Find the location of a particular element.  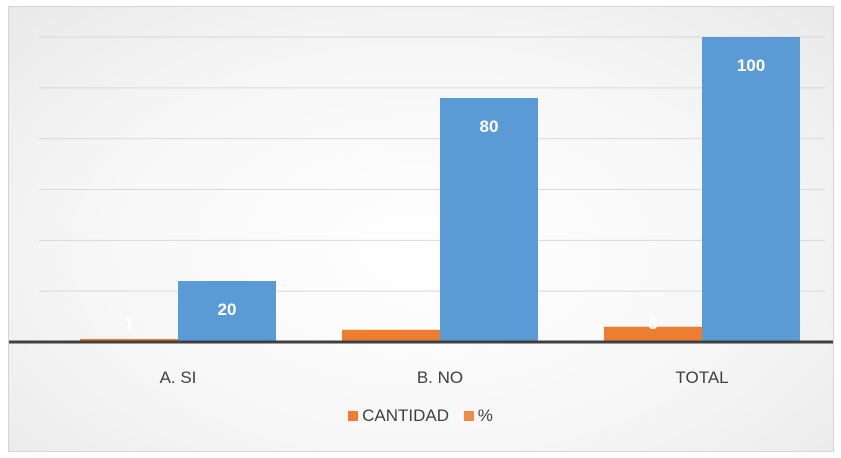

category-label-1: B. NO is located at coordinates (440, 377).